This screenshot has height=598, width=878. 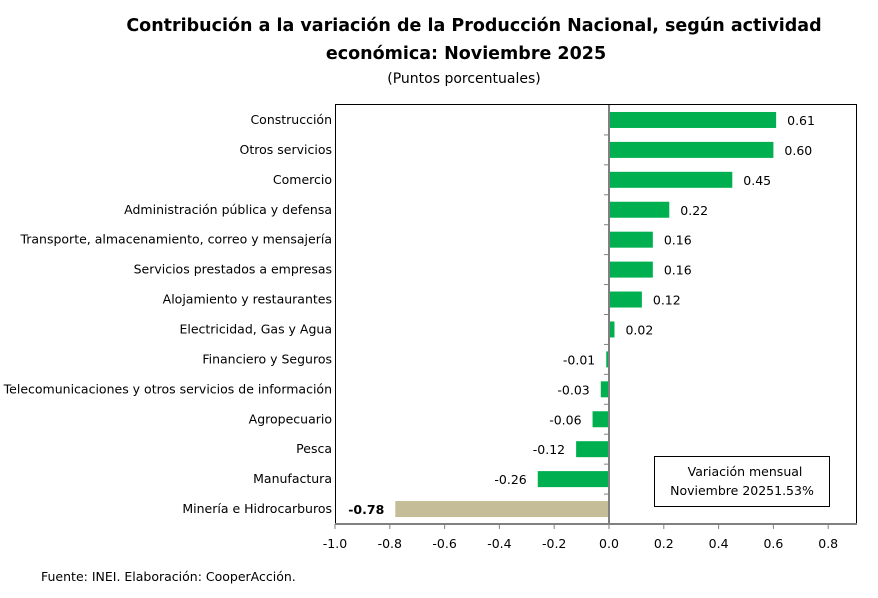 What do you see at coordinates (233, 269) in the screenshot?
I see `category-label: Servicios prestados a empresas` at bounding box center [233, 269].